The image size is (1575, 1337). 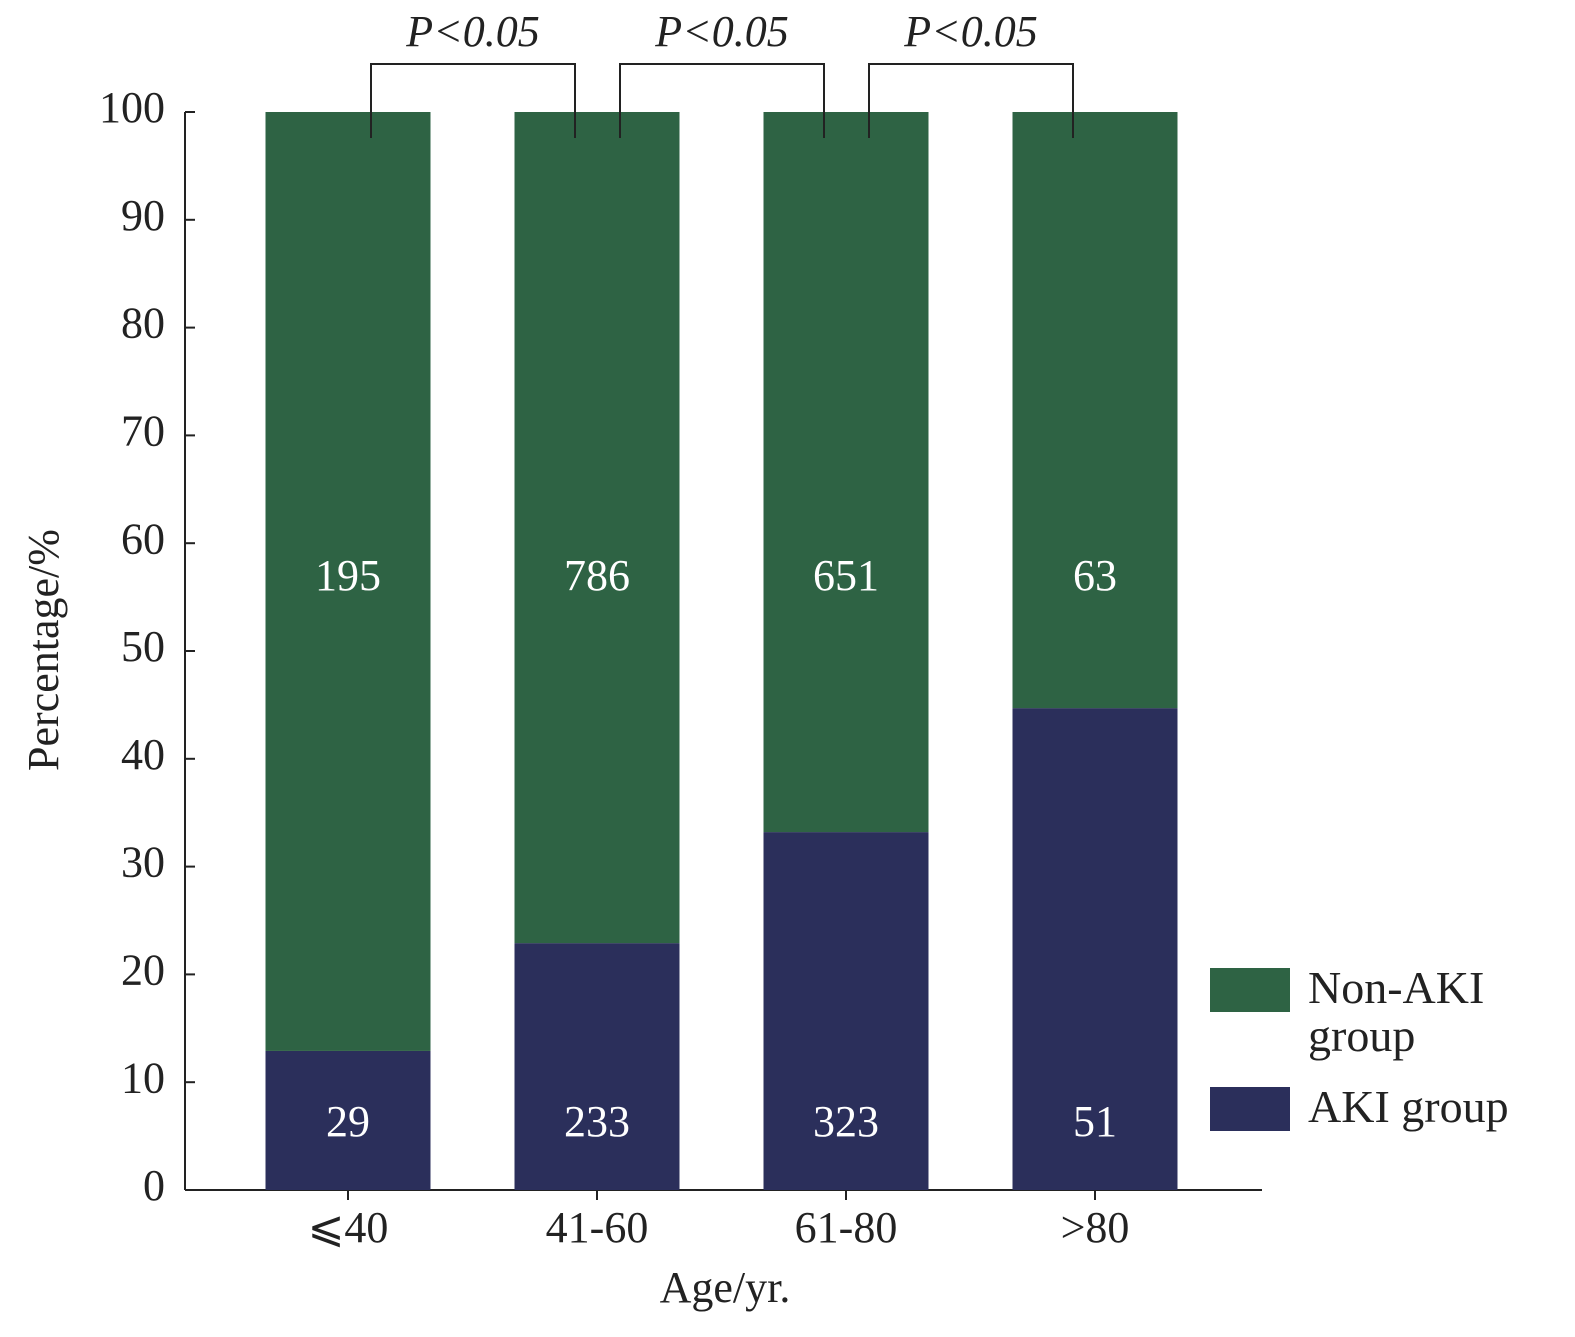 What do you see at coordinates (846, 1121) in the screenshot?
I see `data-label: 323` at bounding box center [846, 1121].